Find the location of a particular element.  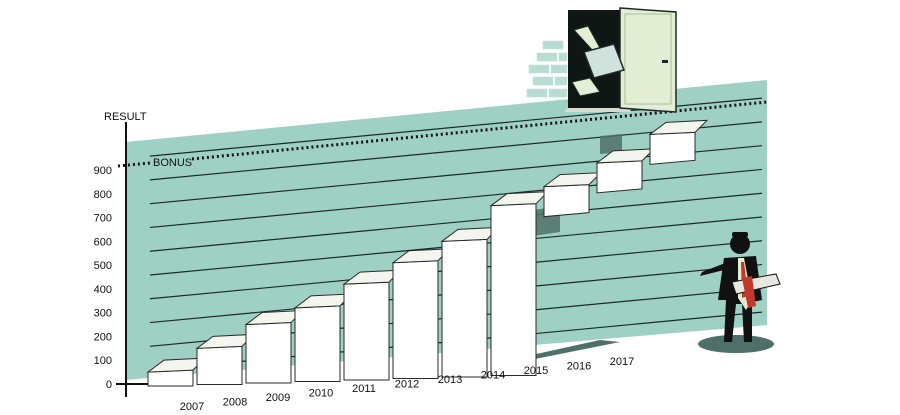

x-tick-label: 2016 is located at coordinates (579, 367).